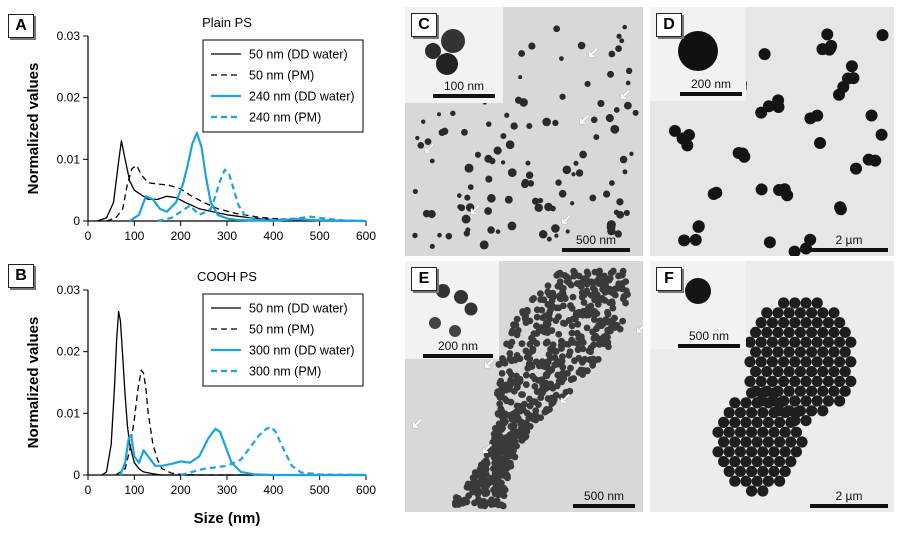 The height and width of the screenshot is (533, 897). What do you see at coordinates (320, 490) in the screenshot?
I see `x-tick-label: 500` at bounding box center [320, 490].